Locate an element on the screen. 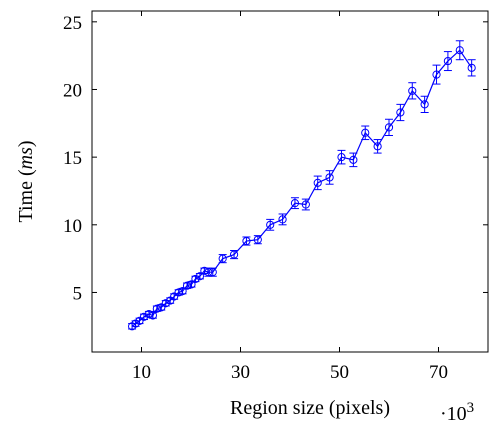 Image resolution: width=498 pixels, height=424 pixels. x-axis-label: Region size (pixels) is located at coordinates (310, 408).